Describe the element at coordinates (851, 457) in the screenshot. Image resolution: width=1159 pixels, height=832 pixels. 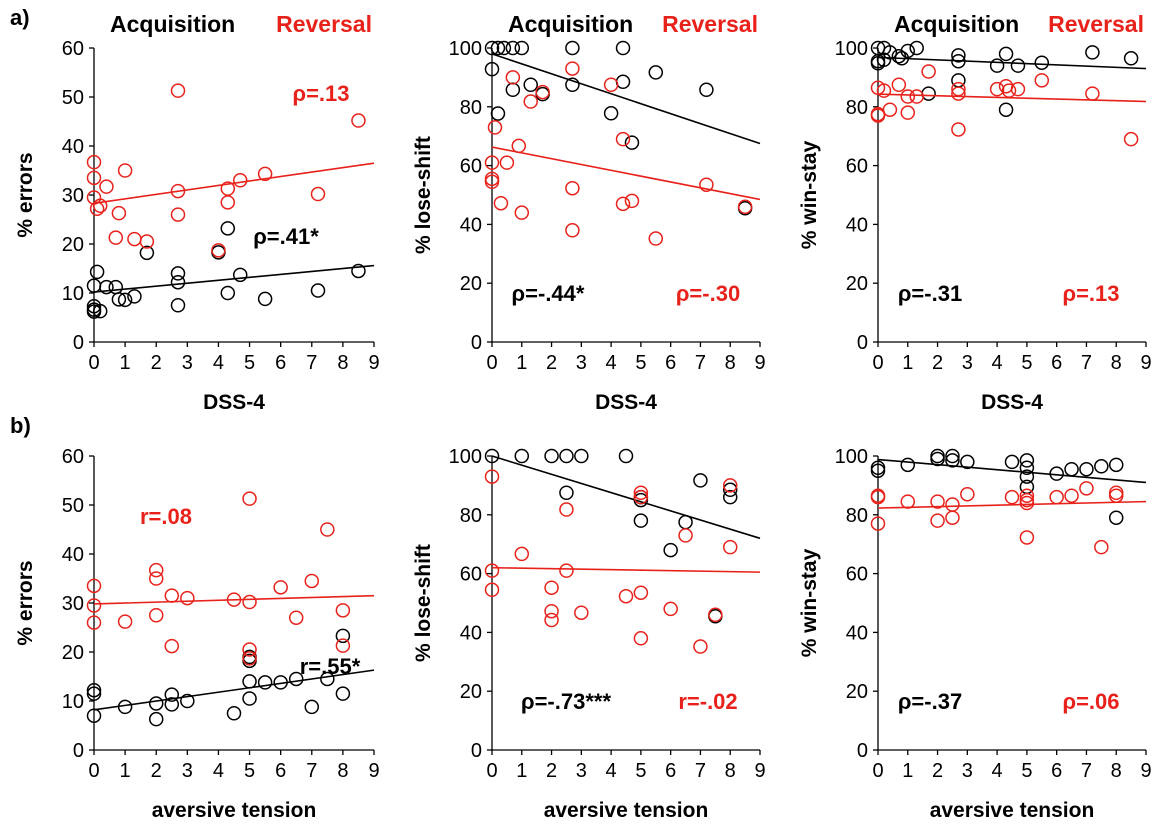
I see `y-tick-label: 100` at that location.